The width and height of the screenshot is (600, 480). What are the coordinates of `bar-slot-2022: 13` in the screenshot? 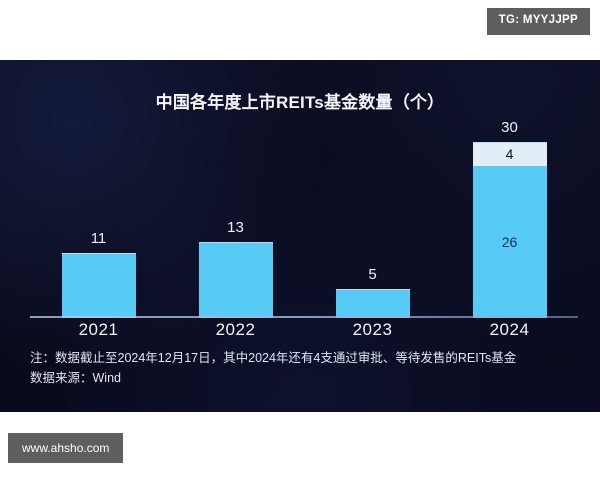 It's located at (235, 224).